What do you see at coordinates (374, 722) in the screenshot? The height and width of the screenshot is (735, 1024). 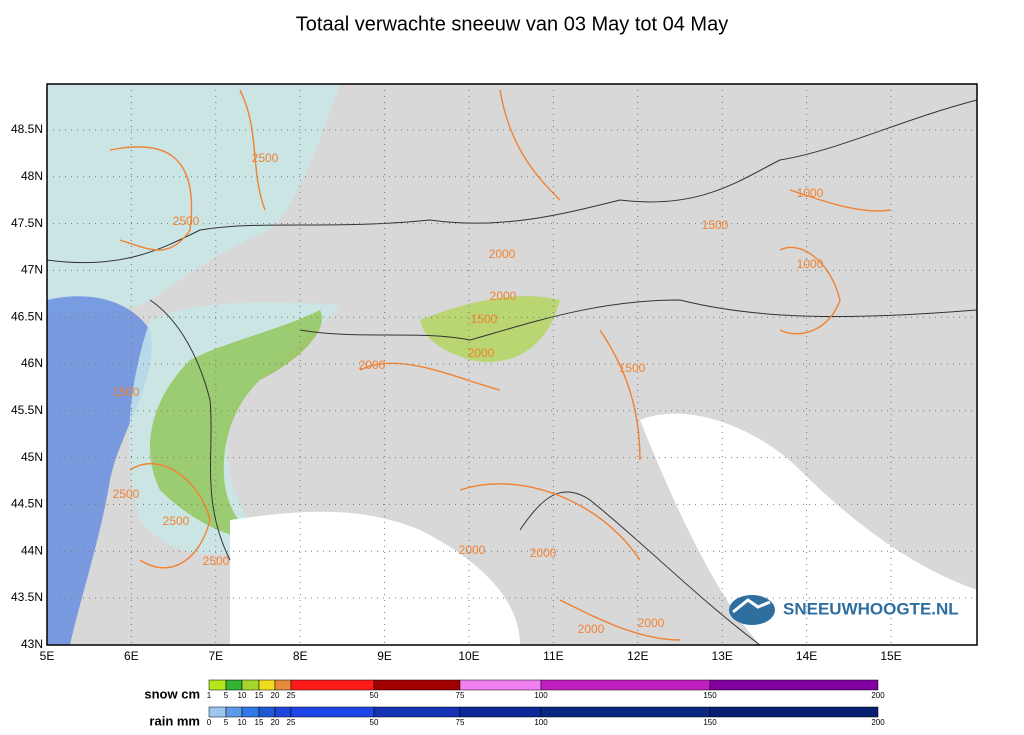 I see `legend-tick: 50` at bounding box center [374, 722].